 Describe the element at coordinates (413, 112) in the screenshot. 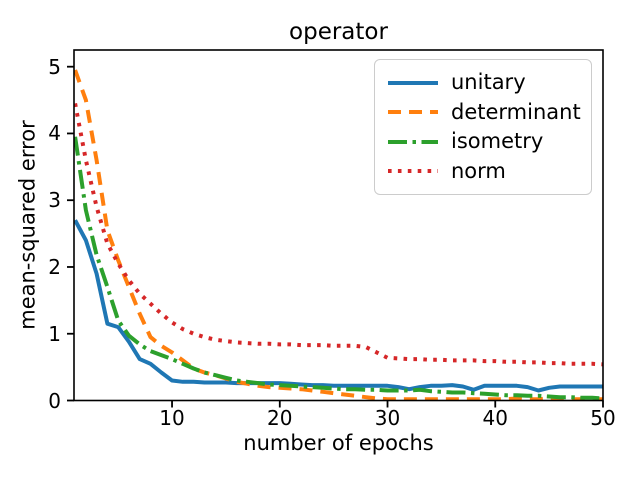

I see `legend-line-sample-determinant` at that location.